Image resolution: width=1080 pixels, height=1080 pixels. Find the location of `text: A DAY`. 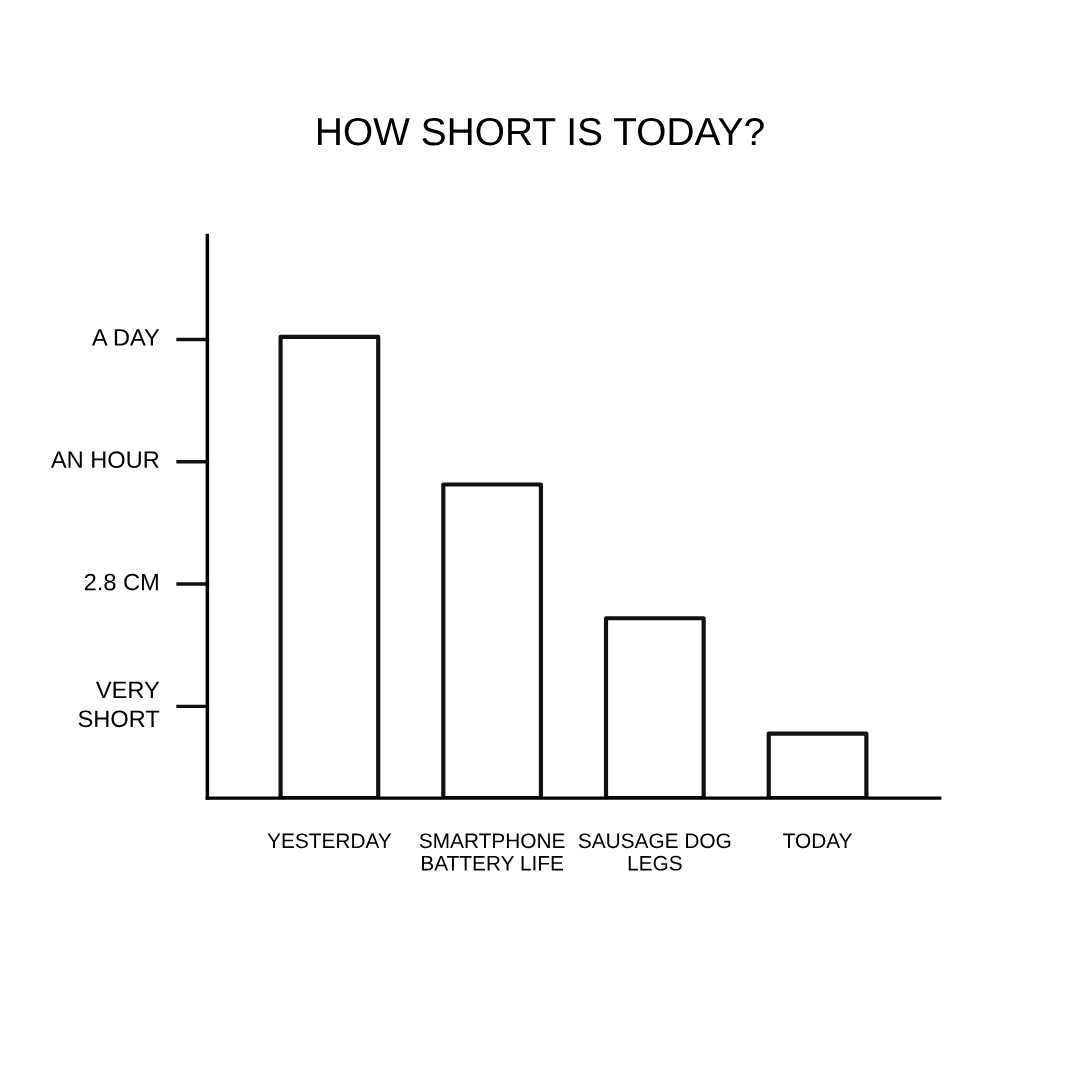

text: A DAY is located at coordinates (125, 337).